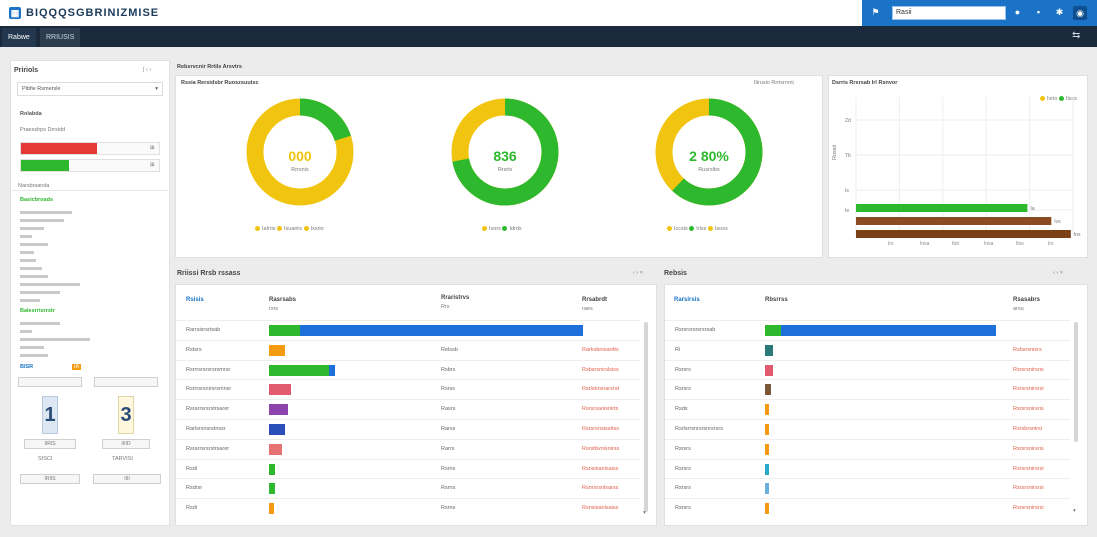 The image size is (1097, 537). I want to click on row-name: Rstsrs, so click(194, 349).